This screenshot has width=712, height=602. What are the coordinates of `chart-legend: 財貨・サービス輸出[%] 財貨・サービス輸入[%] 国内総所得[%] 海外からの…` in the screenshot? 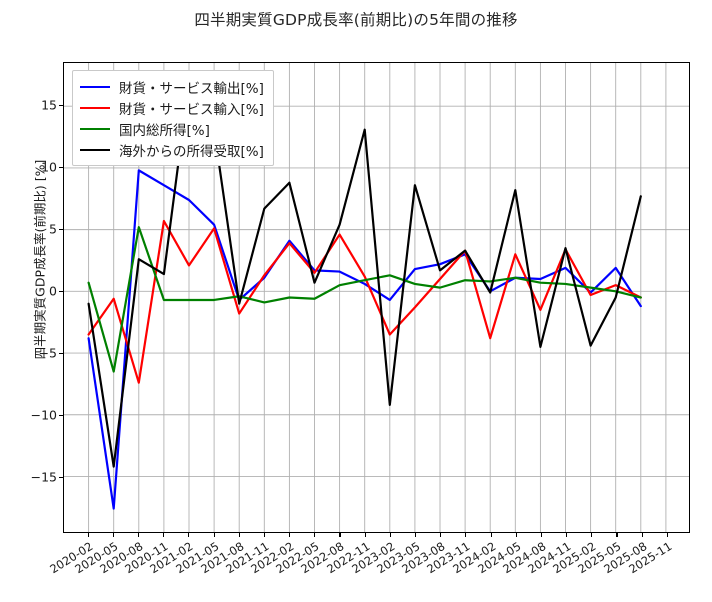 It's located at (173, 118).